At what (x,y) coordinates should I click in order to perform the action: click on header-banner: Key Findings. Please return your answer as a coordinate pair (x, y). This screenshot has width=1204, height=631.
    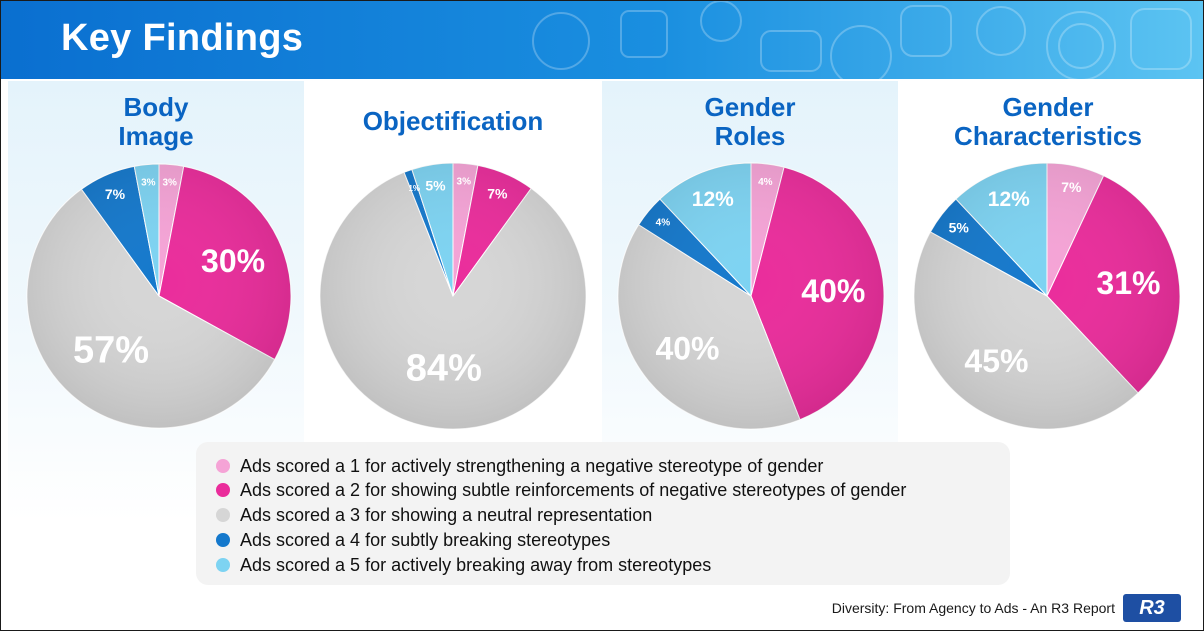
    Looking at the image, I should click on (602, 40).